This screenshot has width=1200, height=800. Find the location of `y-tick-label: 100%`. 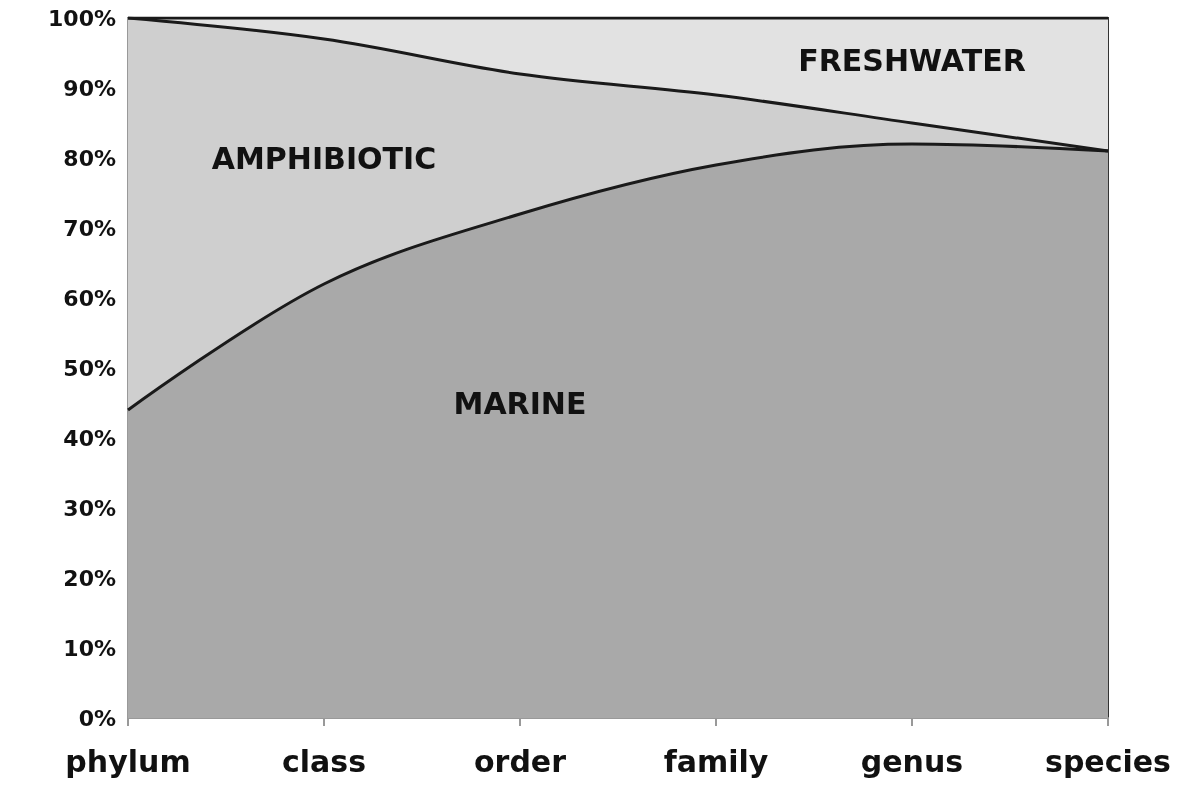

y-tick-label: 100% is located at coordinates (82, 18).